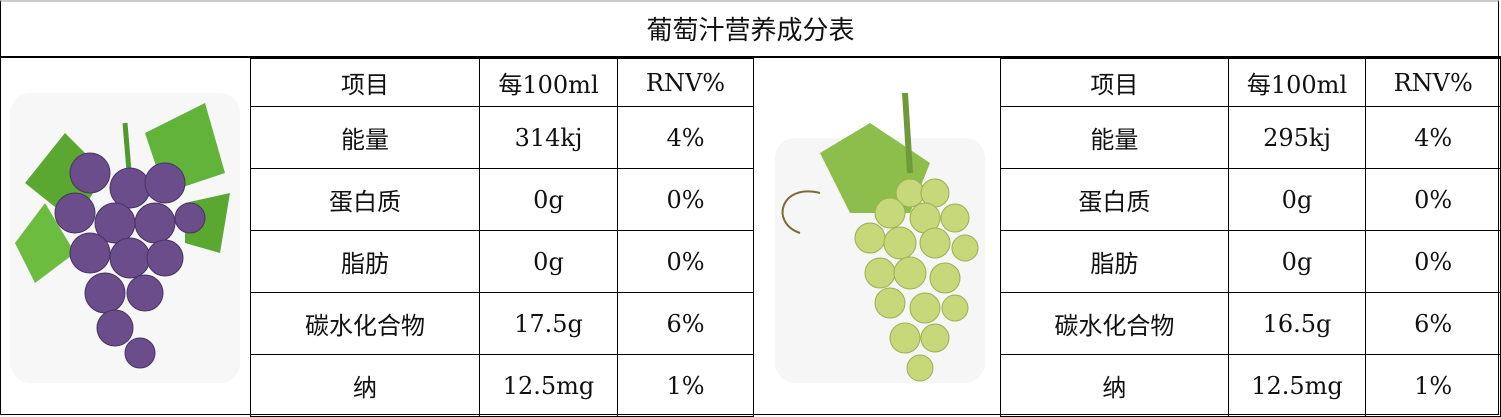 The image size is (1501, 417). I want to click on green-grapes-icon, so click(880, 237).